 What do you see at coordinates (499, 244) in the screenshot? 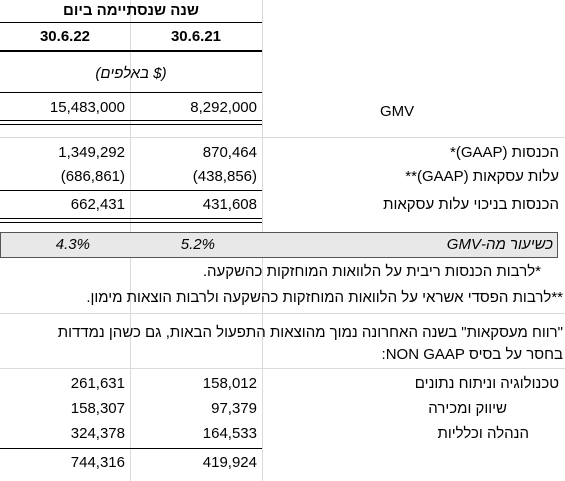
I see `row-label: כשיעור מה-GMV` at bounding box center [499, 244].